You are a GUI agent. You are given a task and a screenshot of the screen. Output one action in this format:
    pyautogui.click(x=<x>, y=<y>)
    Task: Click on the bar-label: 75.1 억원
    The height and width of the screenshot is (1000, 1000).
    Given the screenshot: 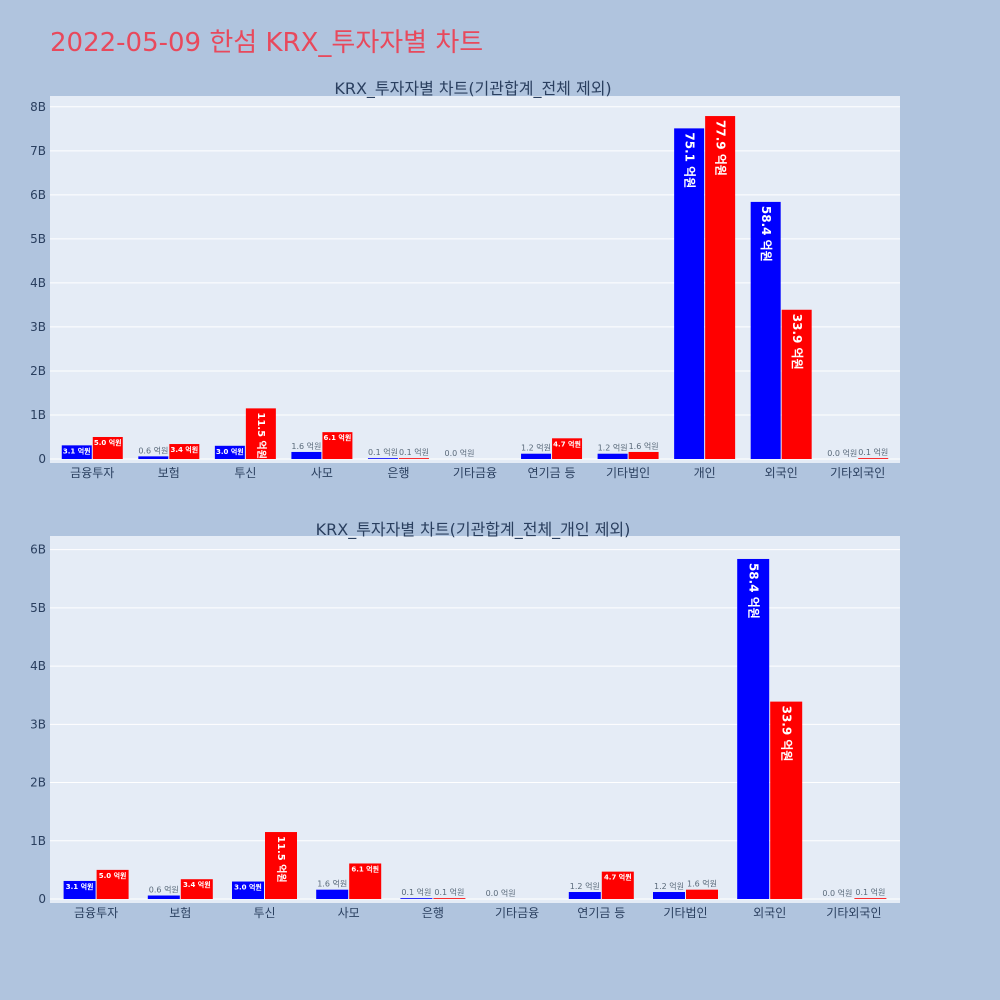 What is the action you would take?
    pyautogui.click(x=690, y=160)
    